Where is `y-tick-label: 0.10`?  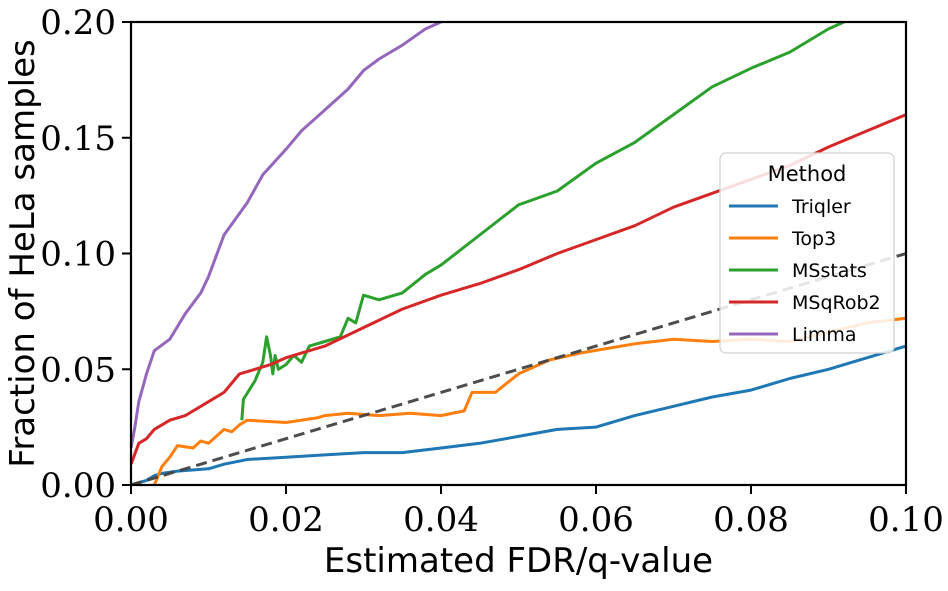
y-tick-label: 0.10 is located at coordinates (78, 255).